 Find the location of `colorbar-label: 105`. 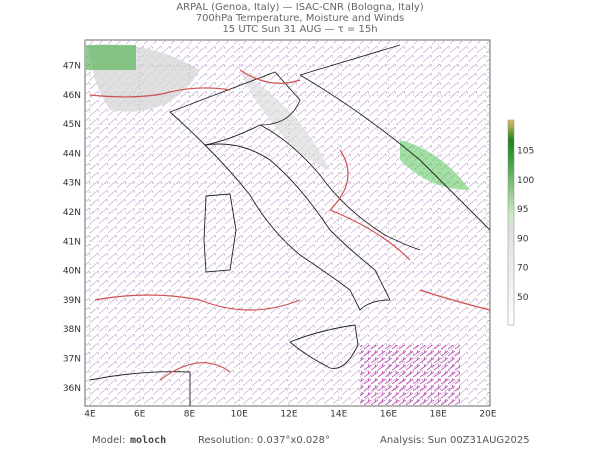

colorbar-label: 105 is located at coordinates (525, 152).